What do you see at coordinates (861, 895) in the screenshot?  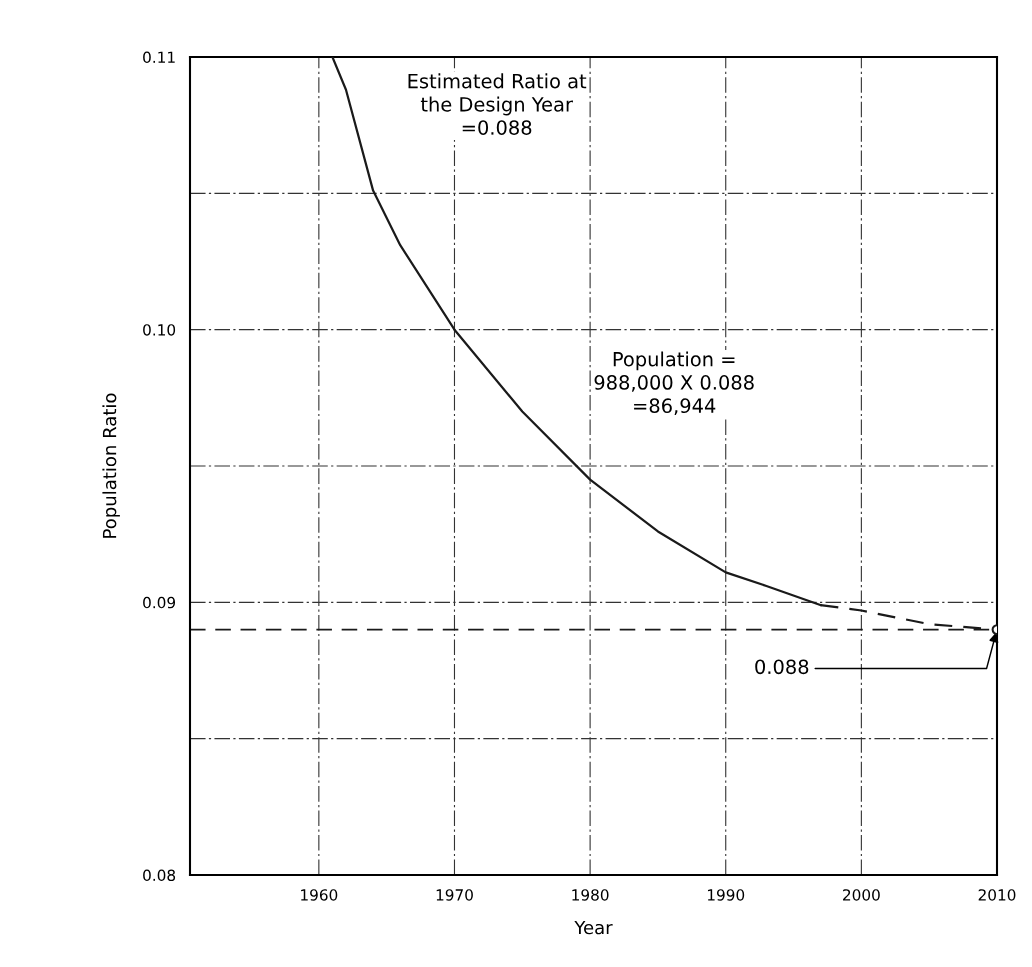 I see `x-tick-label: 2000` at bounding box center [861, 895].